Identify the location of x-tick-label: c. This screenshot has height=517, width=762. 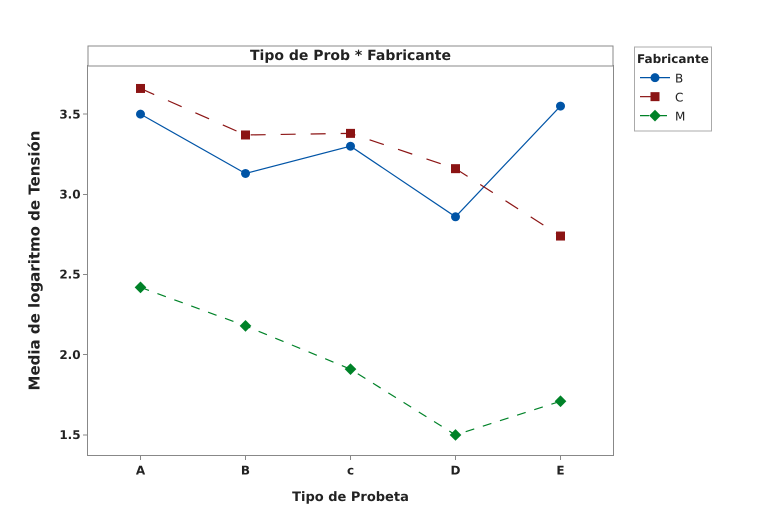
(350, 470).